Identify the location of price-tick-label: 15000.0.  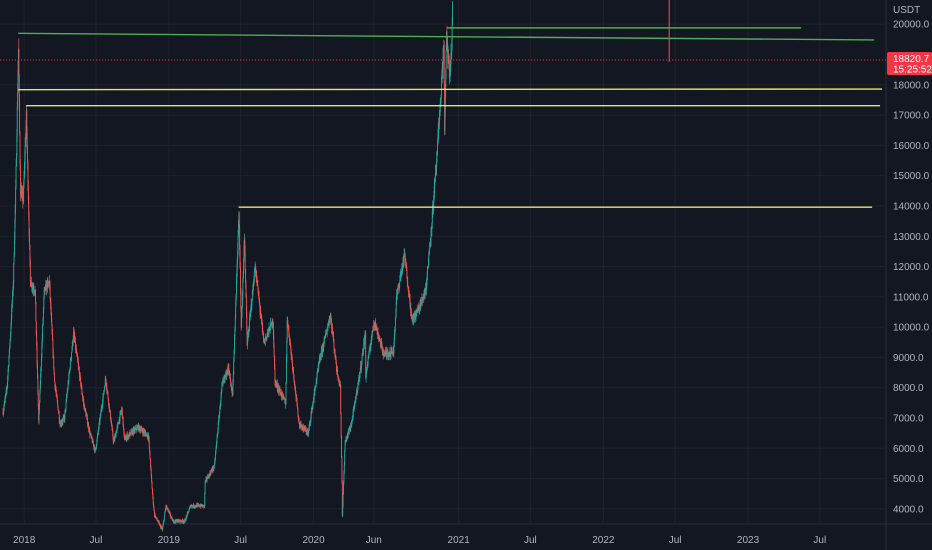
(911, 176).